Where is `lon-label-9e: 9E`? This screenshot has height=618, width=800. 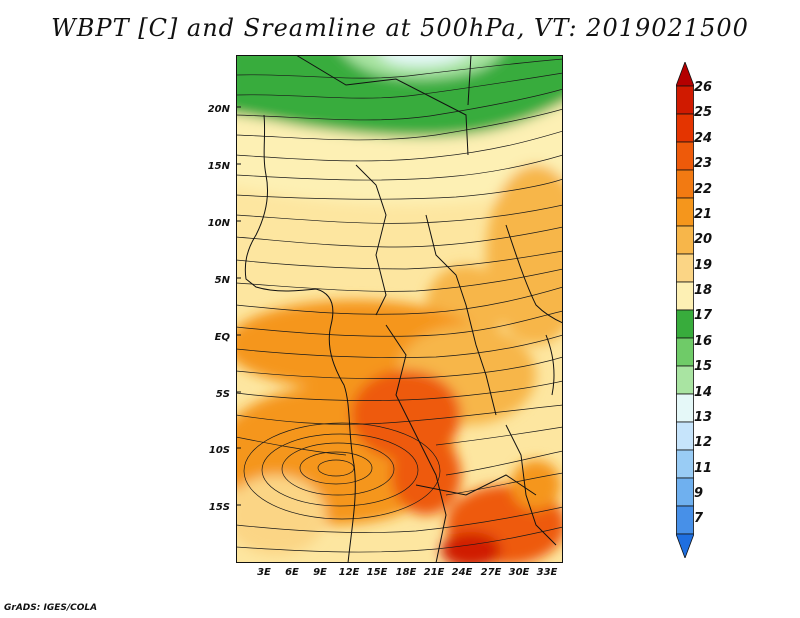
lon-label-9e: 9E is located at coordinates (320, 572).